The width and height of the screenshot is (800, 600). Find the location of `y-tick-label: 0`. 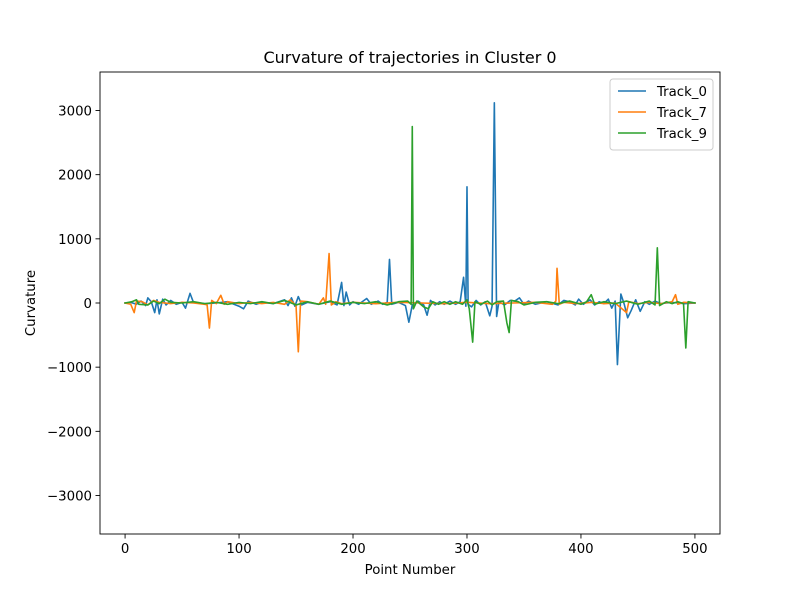

y-tick-label: 0 is located at coordinates (88, 304).